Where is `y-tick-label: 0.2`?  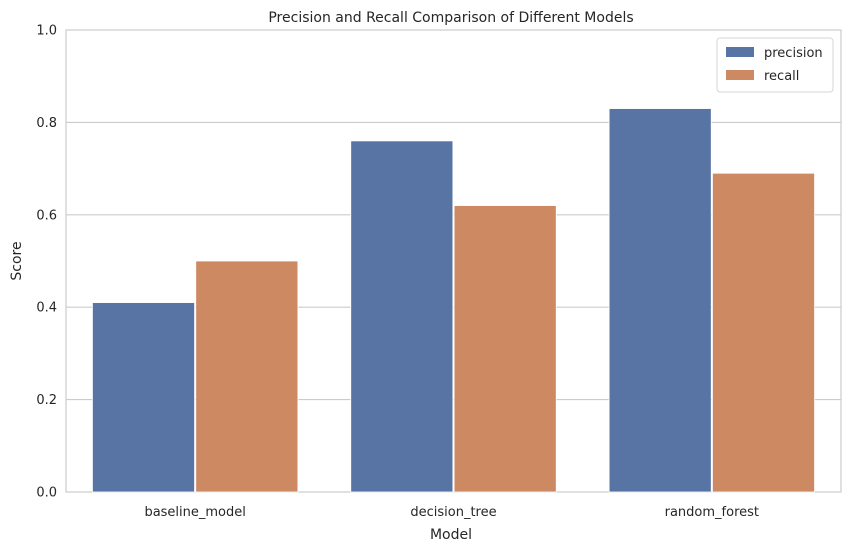 y-tick-label: 0.2 is located at coordinates (46, 400).